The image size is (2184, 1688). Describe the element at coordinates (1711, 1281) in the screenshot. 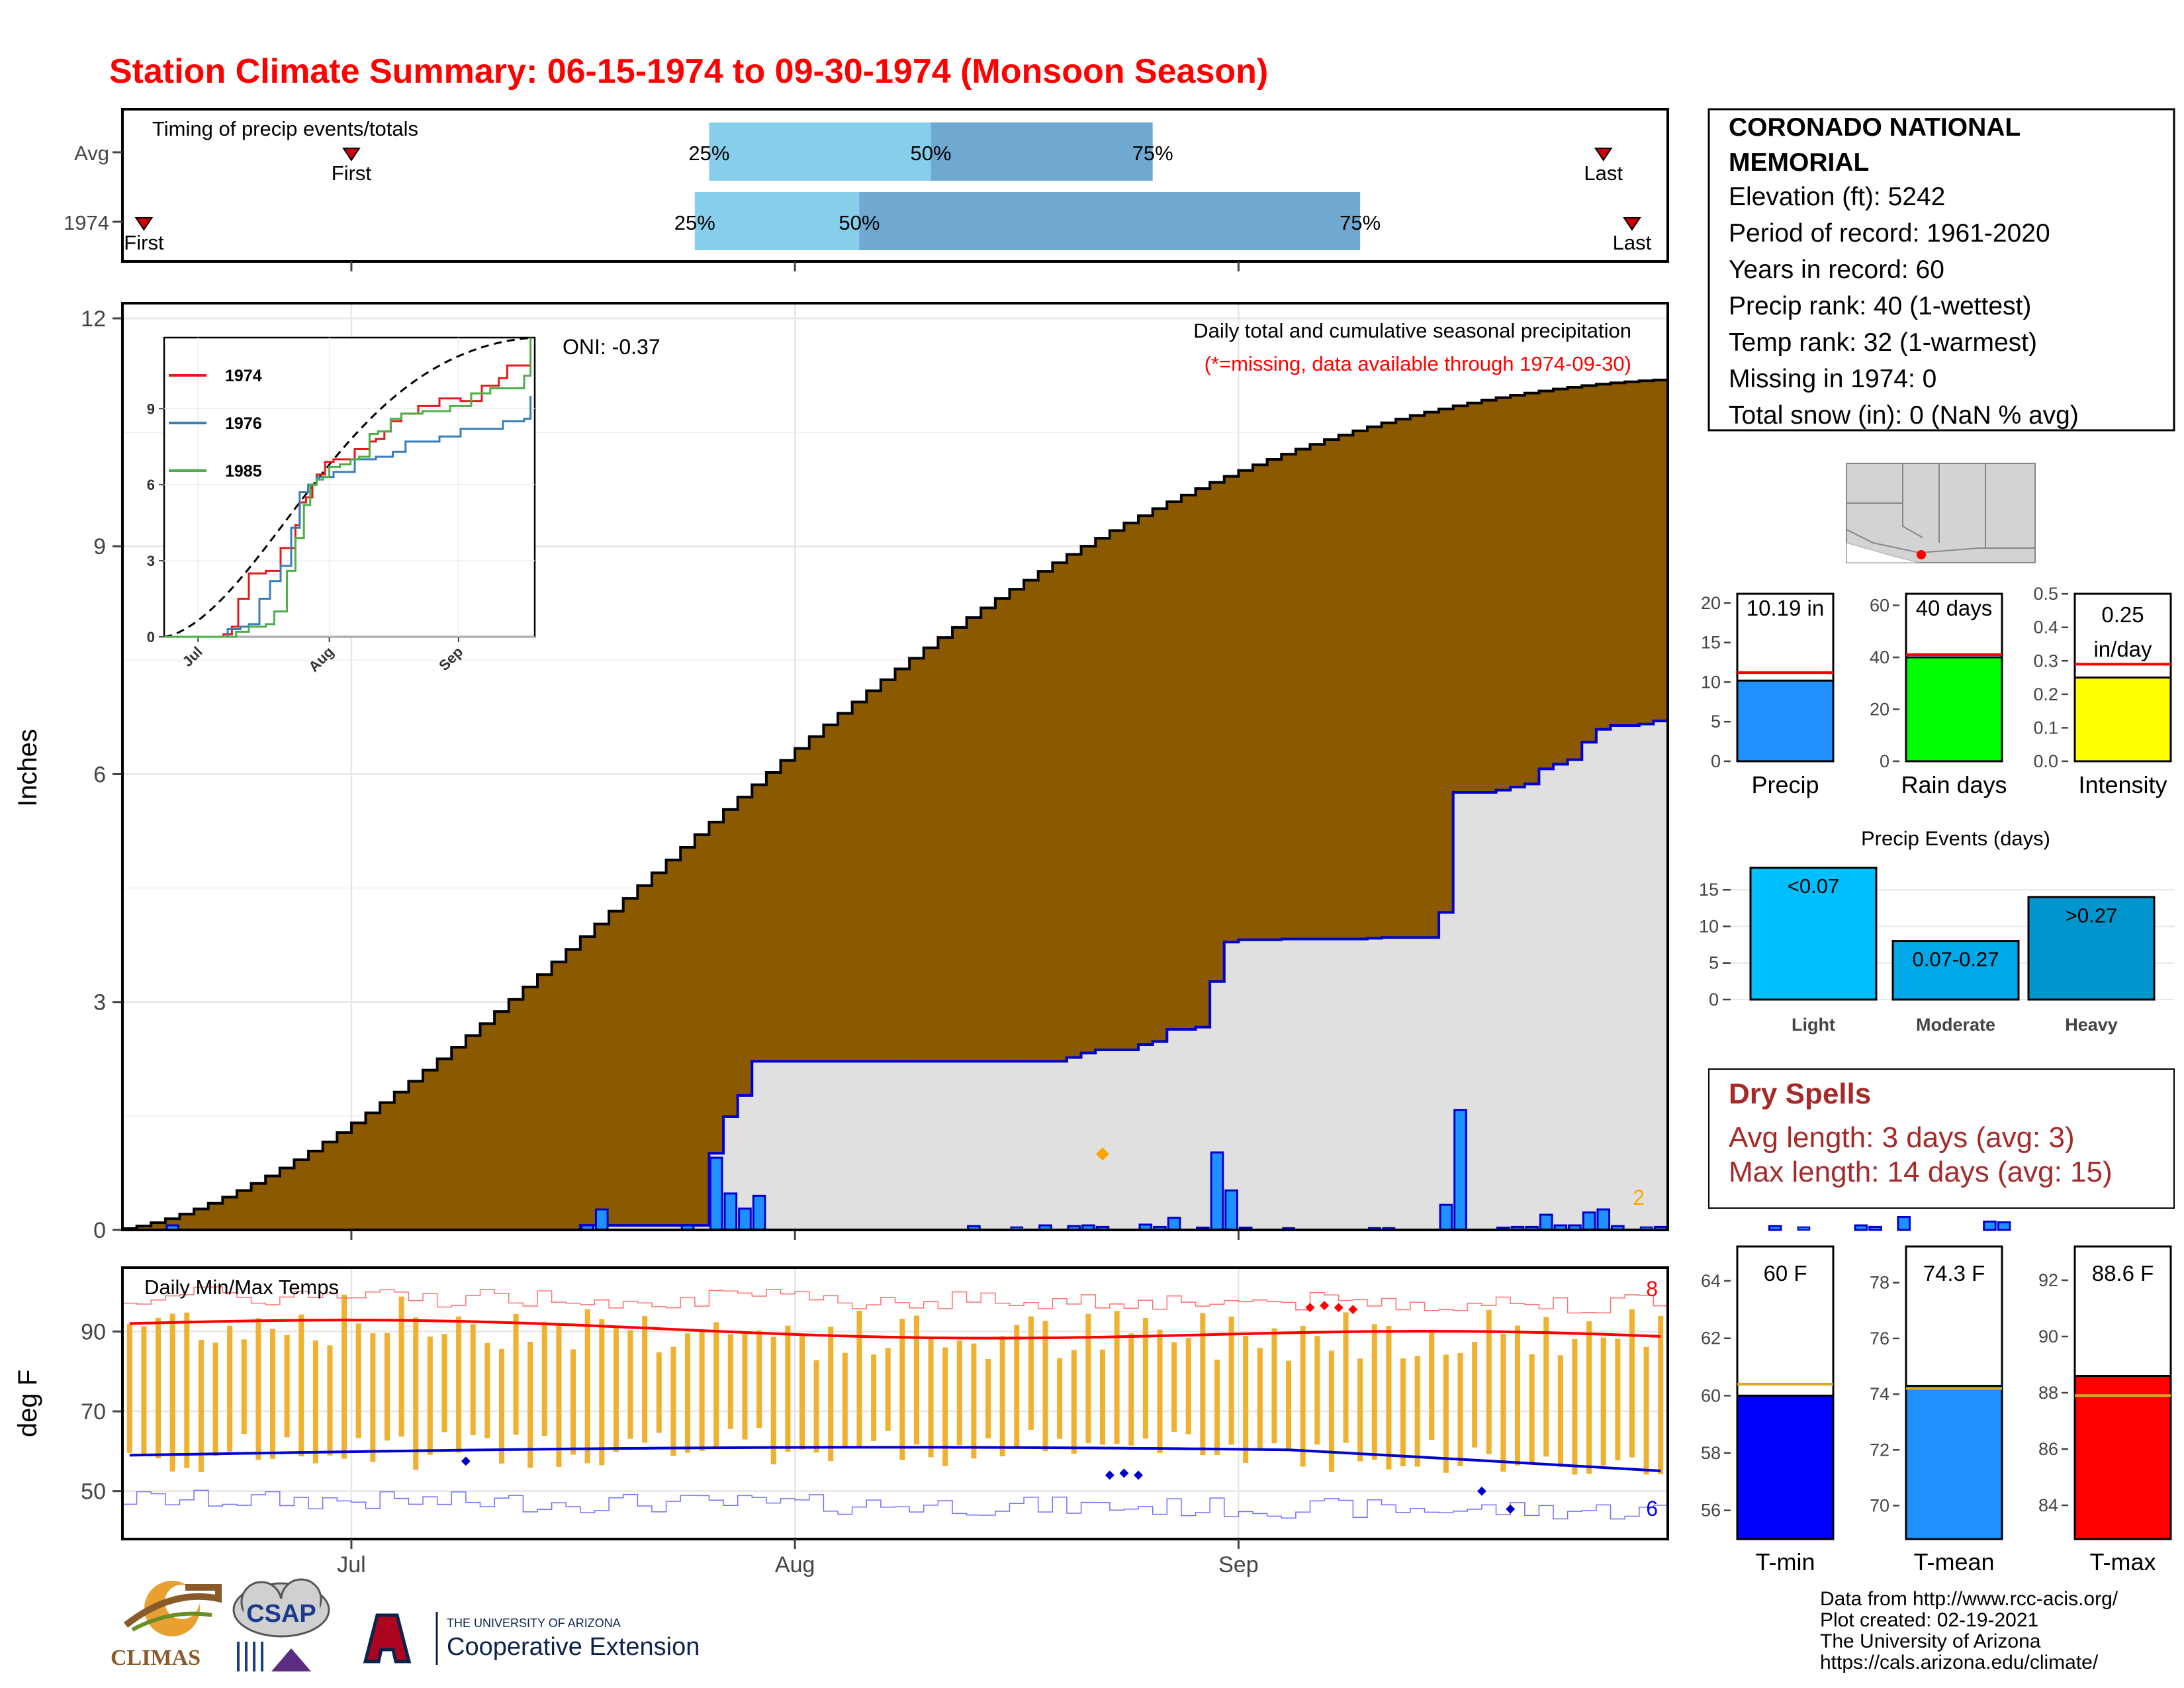

I see `temp-summary-y-tick-label: 64` at that location.